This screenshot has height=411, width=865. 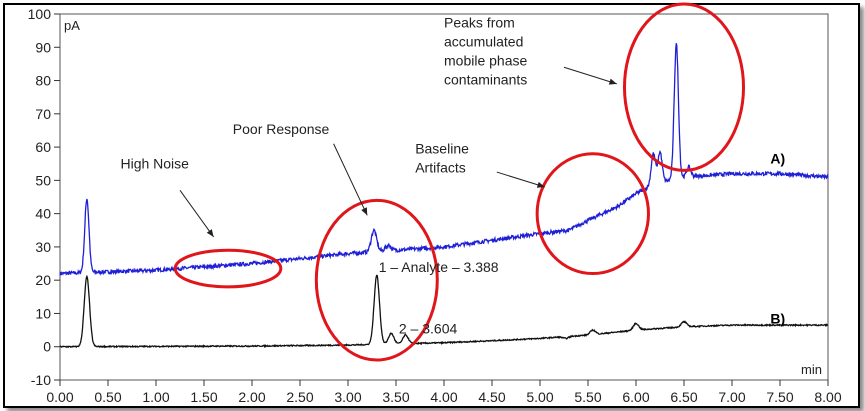 What do you see at coordinates (539, 397) in the screenshot?
I see `x-tick-label: 5.00` at bounding box center [539, 397].